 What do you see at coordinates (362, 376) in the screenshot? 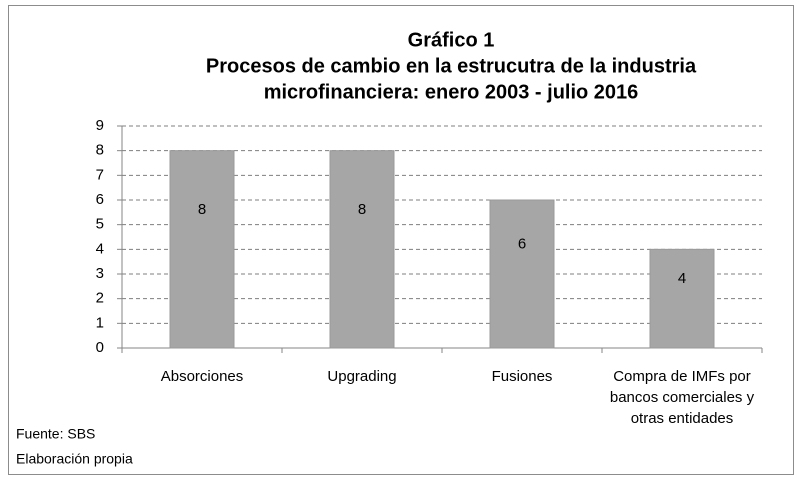
I see `x-tick-label: Upgrading` at bounding box center [362, 376].